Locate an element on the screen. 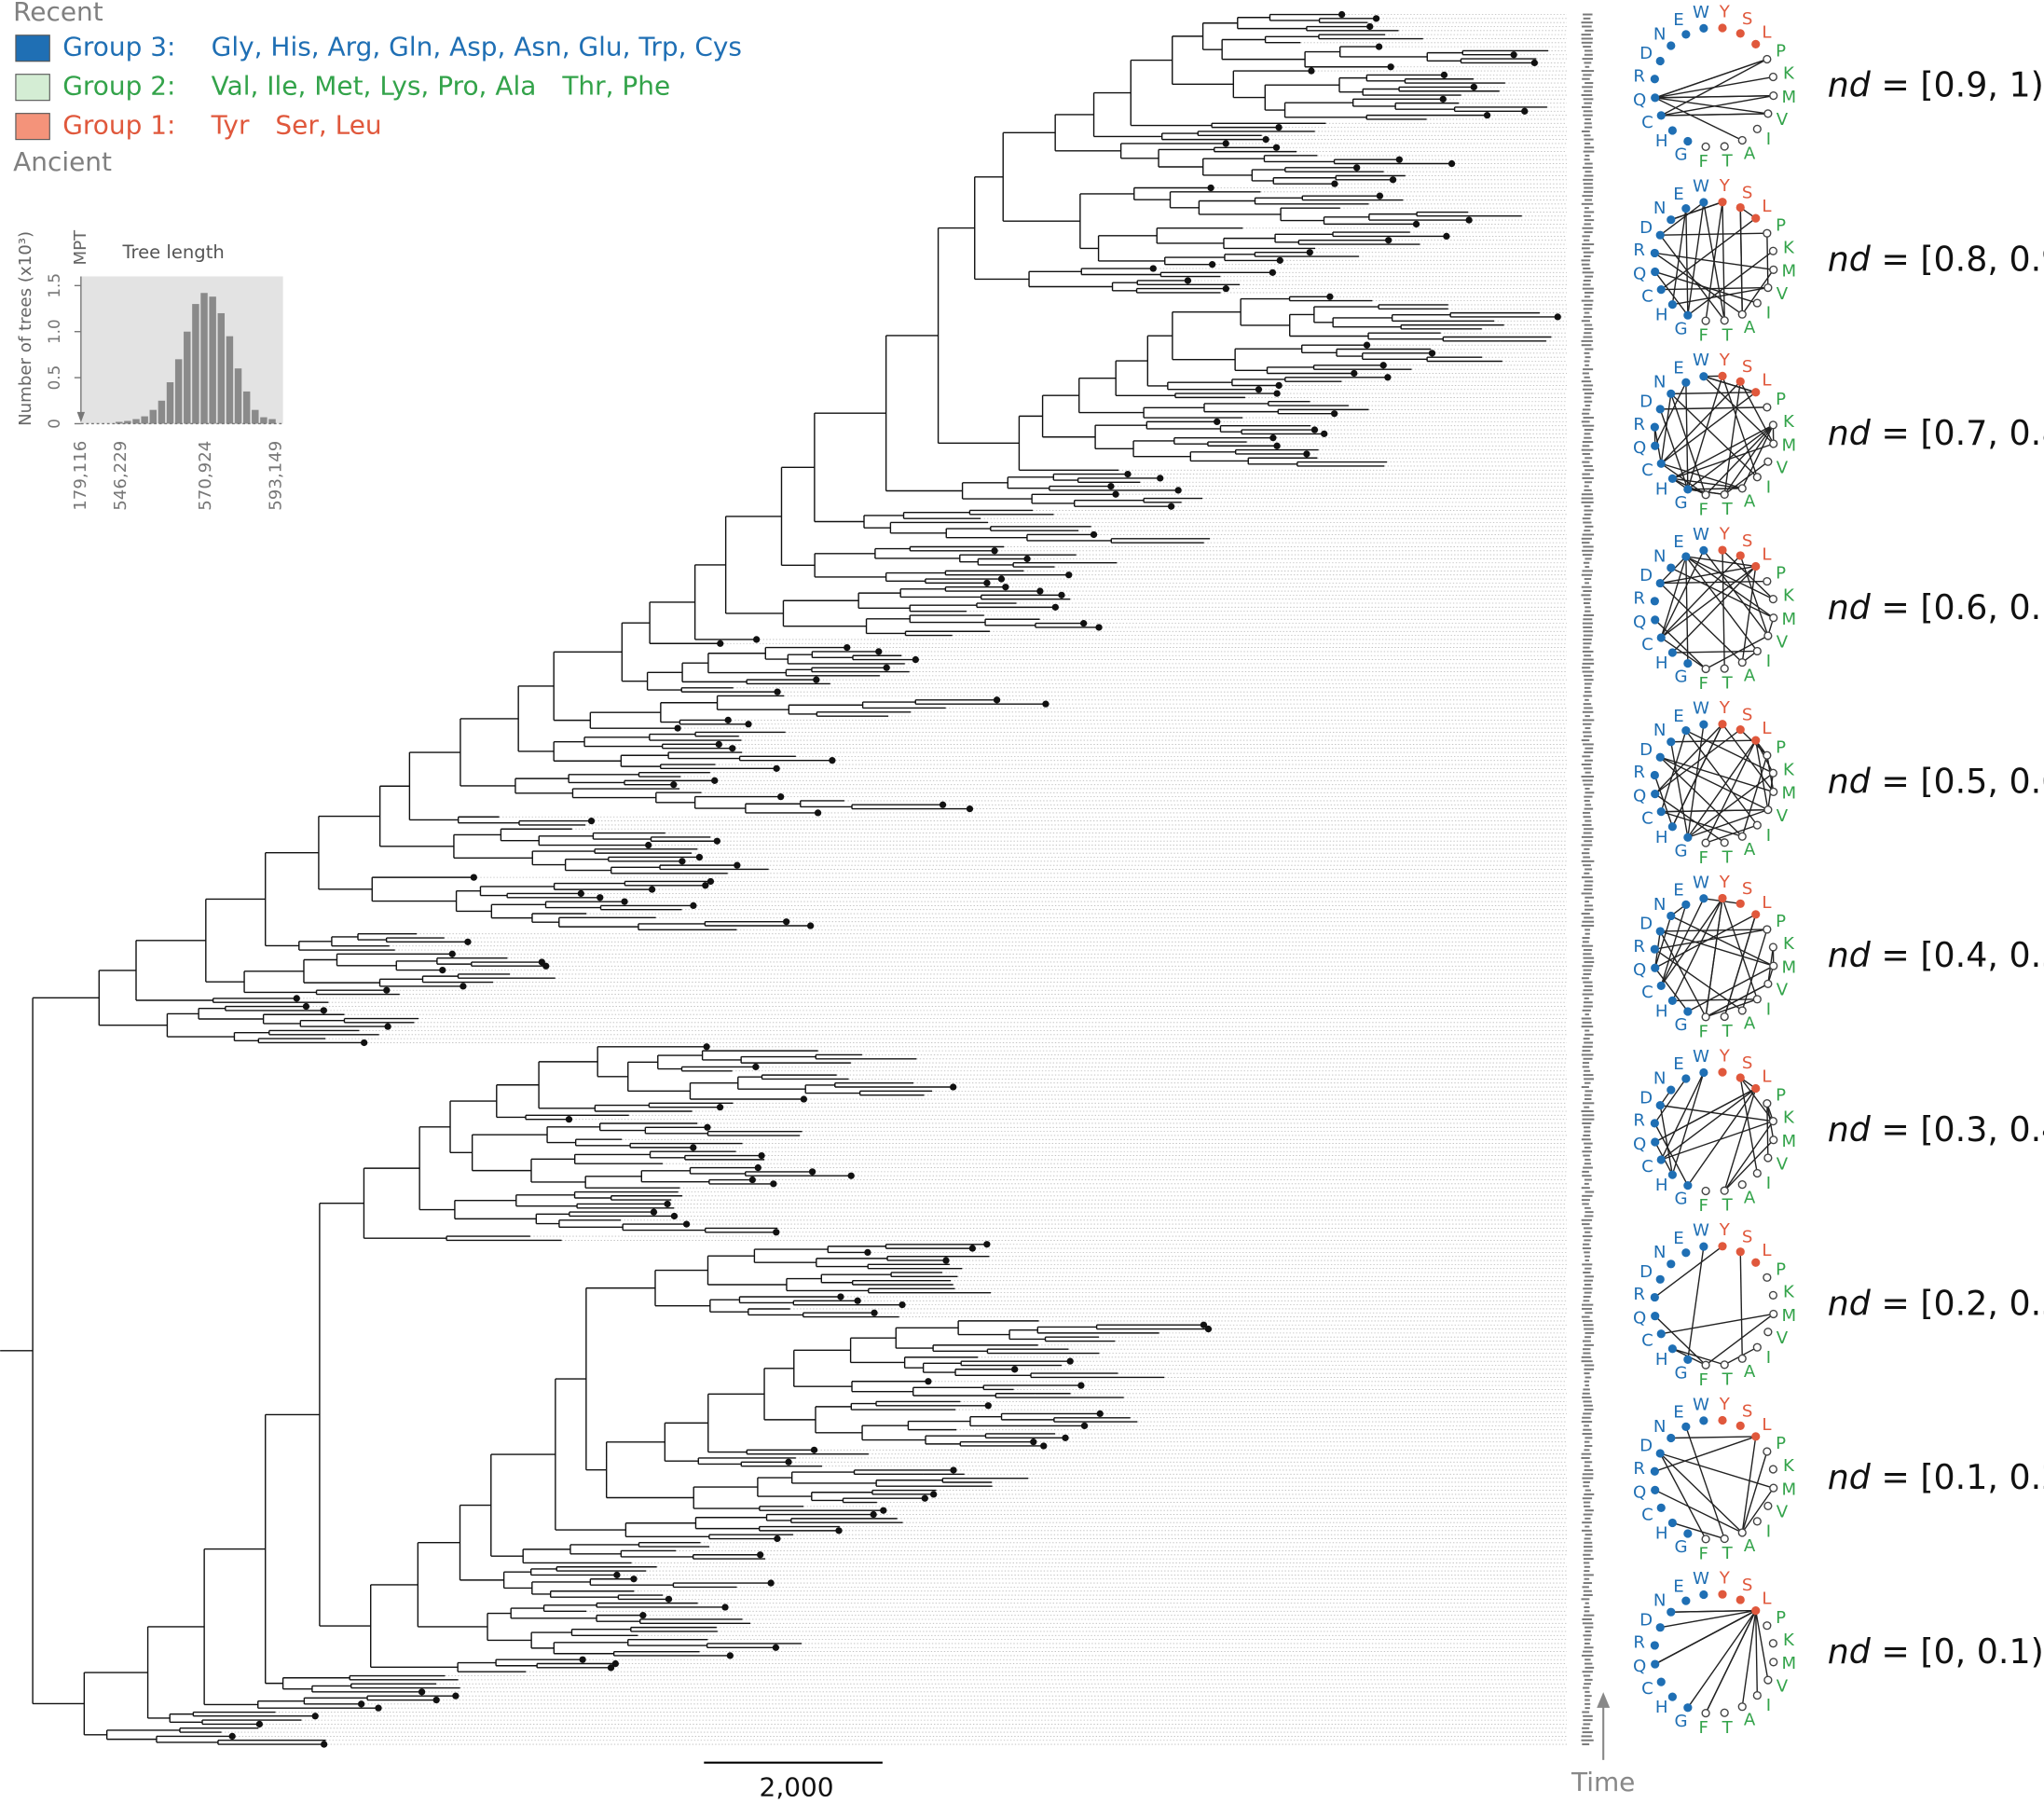 Image resolution: width=2044 pixels, height=1803 pixels. amino-acid-letter: N is located at coordinates (1660, 730).